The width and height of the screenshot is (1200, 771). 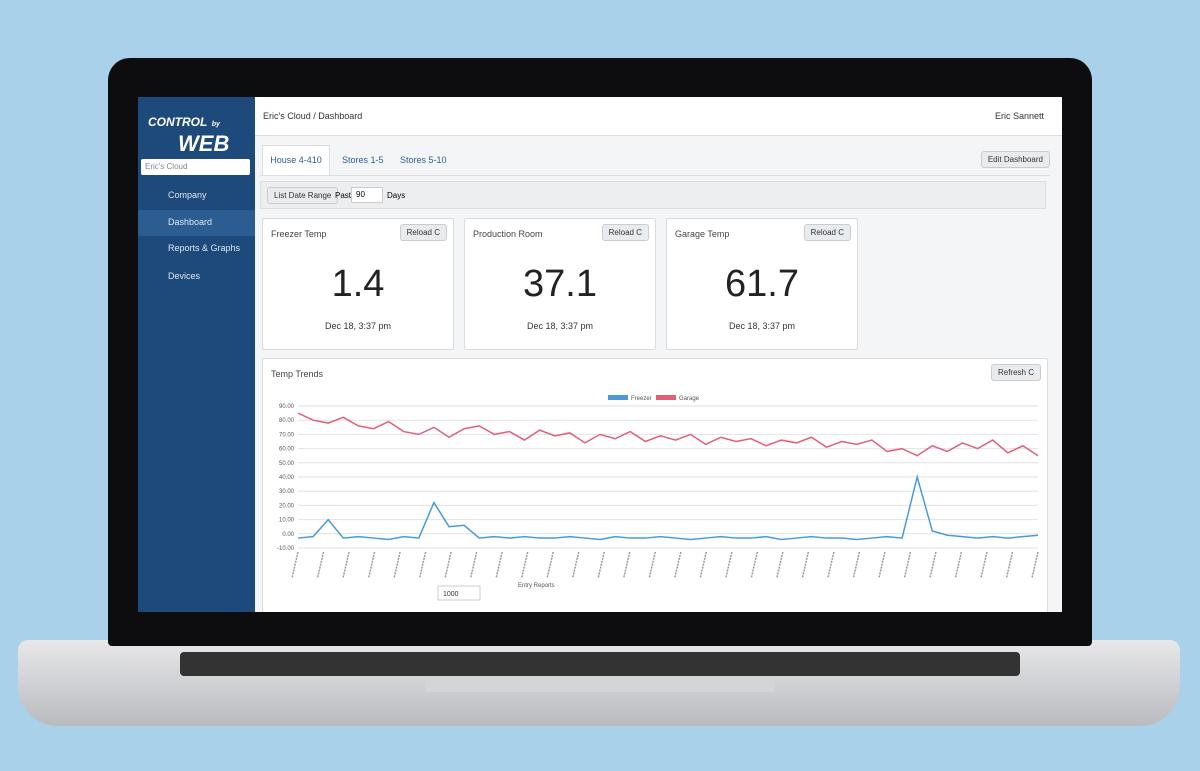 I want to click on card-title: Garage Temp, so click(x=702, y=234).